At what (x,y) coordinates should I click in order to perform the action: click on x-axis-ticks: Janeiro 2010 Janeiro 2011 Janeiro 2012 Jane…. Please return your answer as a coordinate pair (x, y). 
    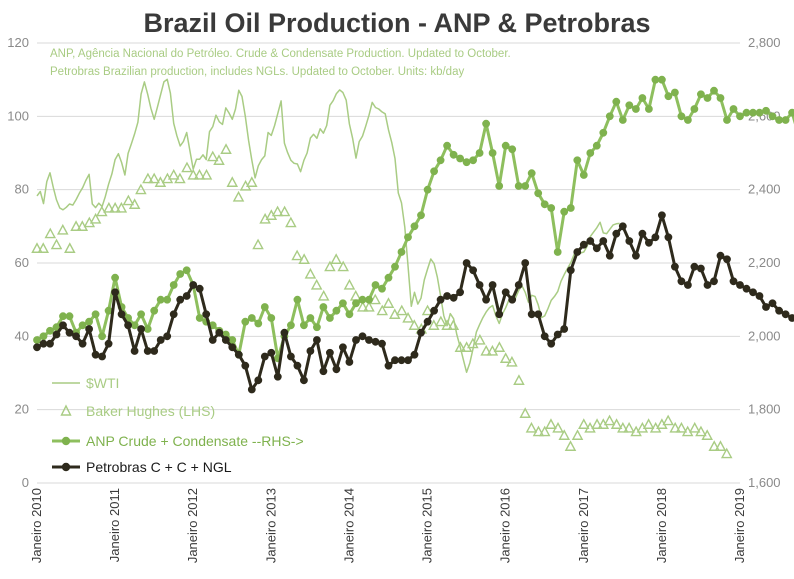
    Looking at the image, I should click on (388, 525).